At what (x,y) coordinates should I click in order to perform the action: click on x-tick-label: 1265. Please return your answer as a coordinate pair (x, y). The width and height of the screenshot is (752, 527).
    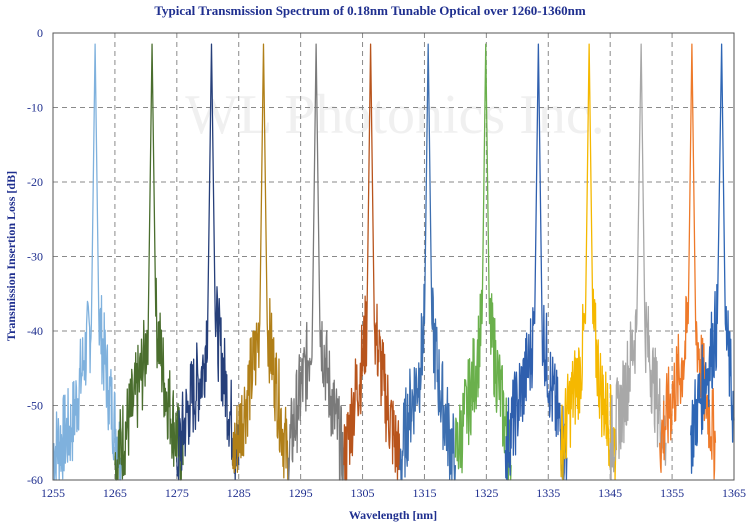
    Looking at the image, I should click on (115, 493).